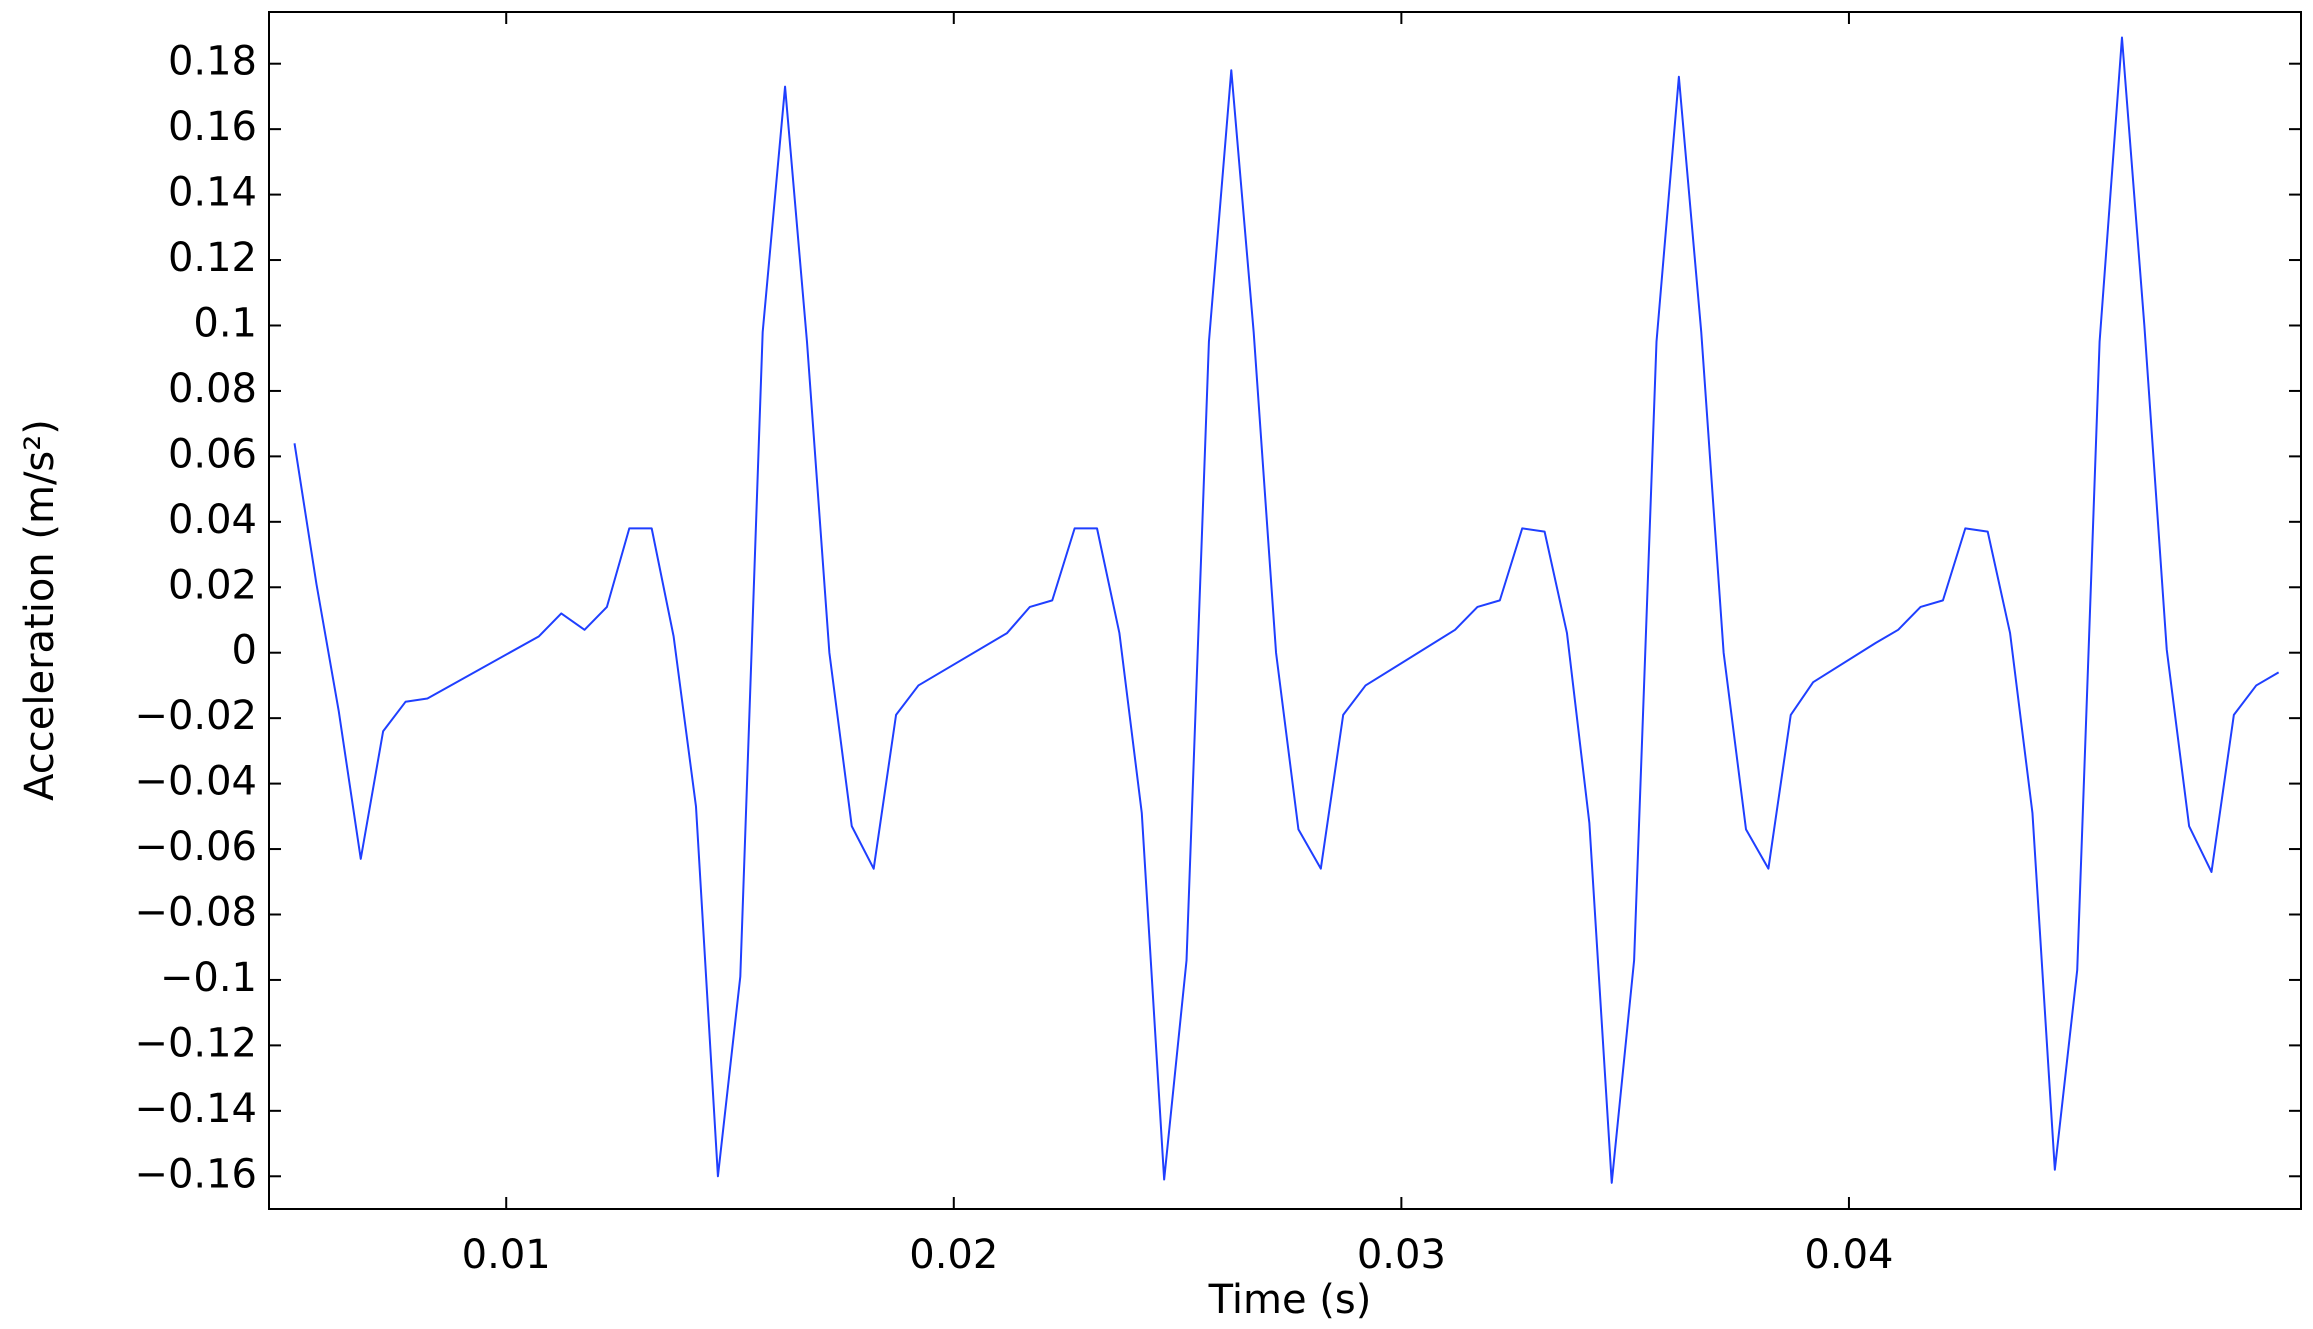  Describe the element at coordinates (212, 389) in the screenshot. I see `y-tick-label: 0.08` at that location.